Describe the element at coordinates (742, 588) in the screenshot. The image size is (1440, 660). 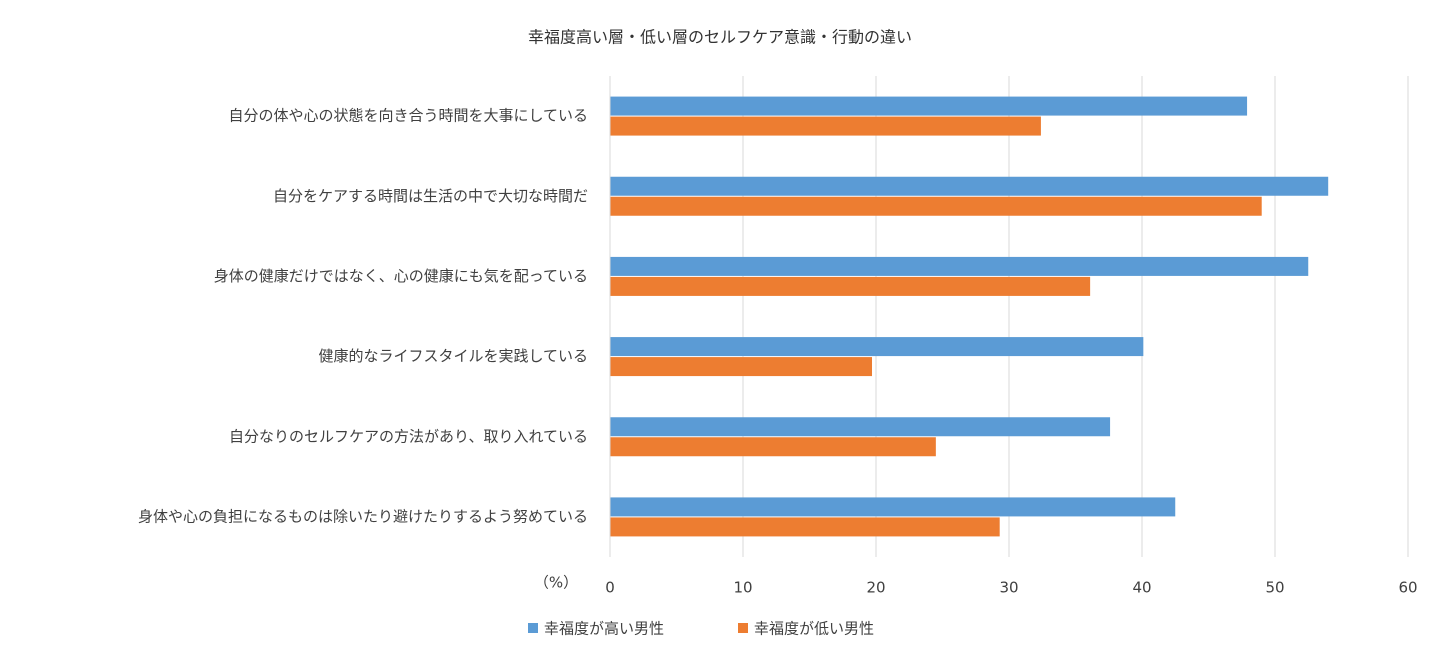
I see `x-tick-label: 10` at that location.